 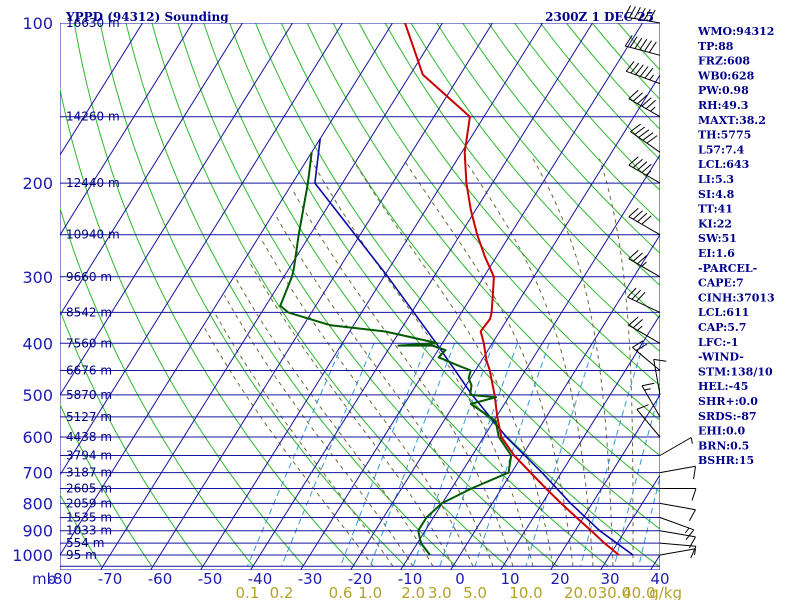 What do you see at coordinates (89, 473) in the screenshot?
I see `height-label: 3187 m` at bounding box center [89, 473].